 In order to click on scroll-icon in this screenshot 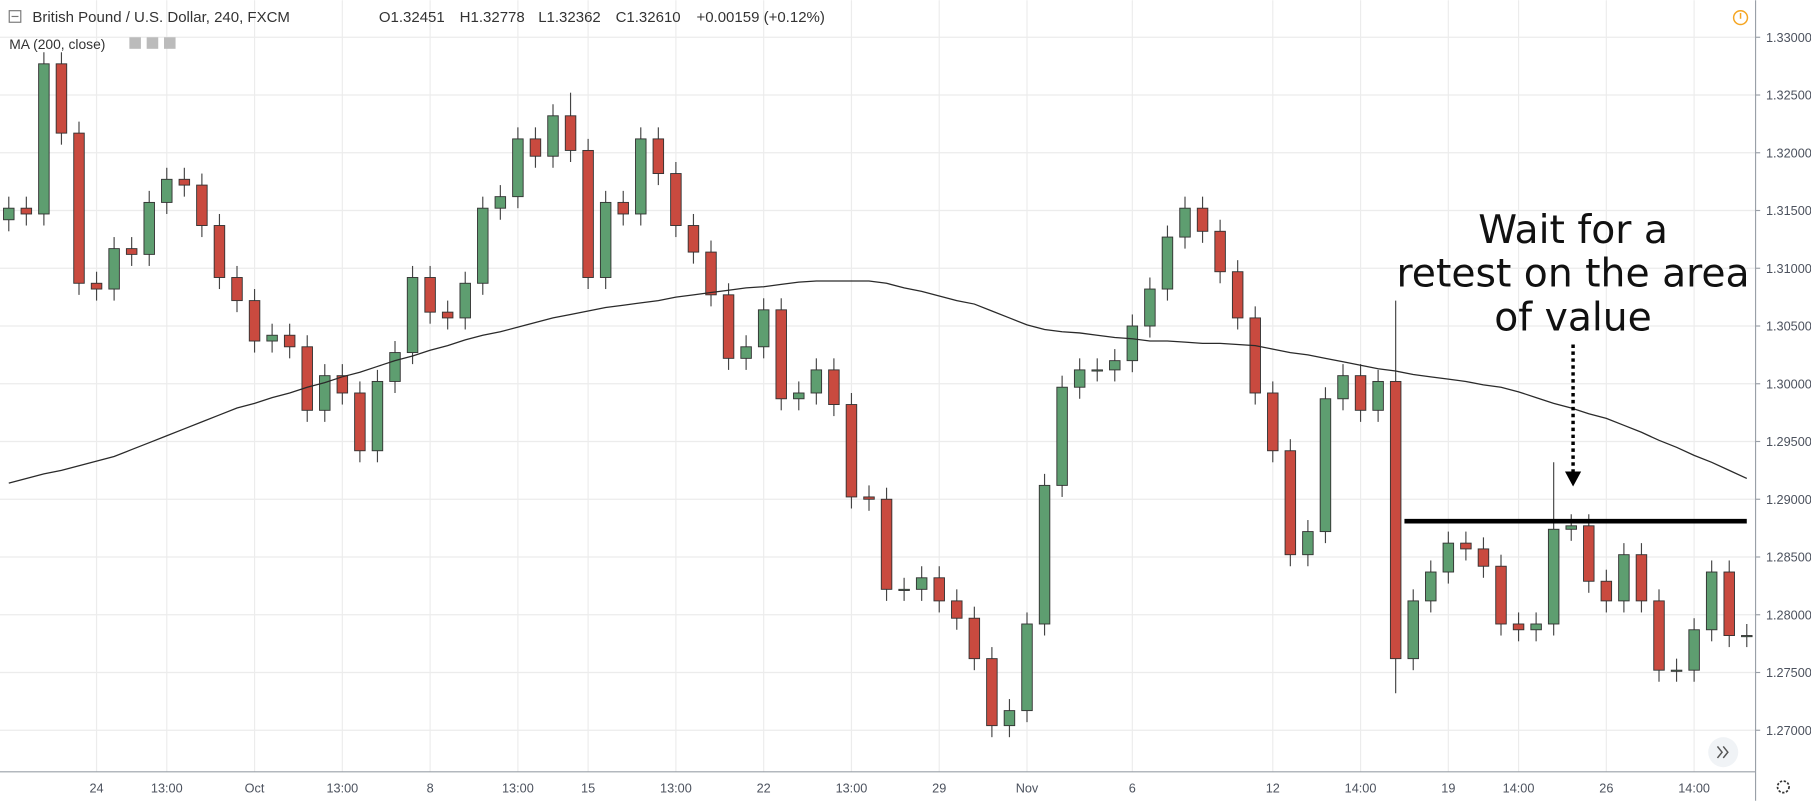, I will do `click(1722, 752)`.